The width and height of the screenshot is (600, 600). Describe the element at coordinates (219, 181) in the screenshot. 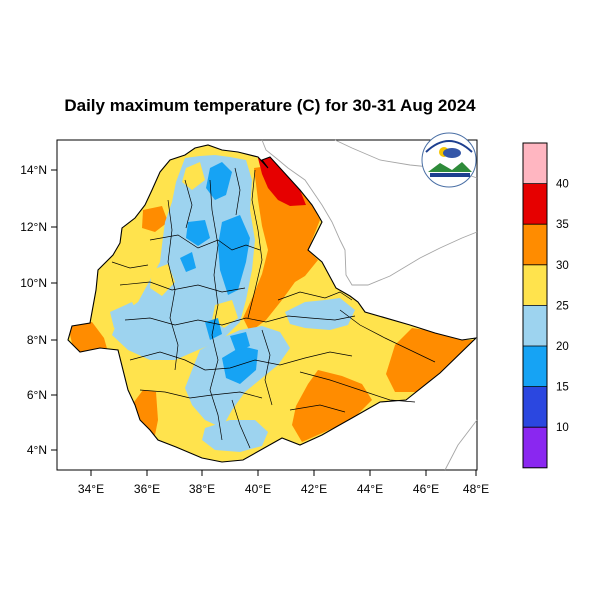

I see `zone-15-20-north` at that location.